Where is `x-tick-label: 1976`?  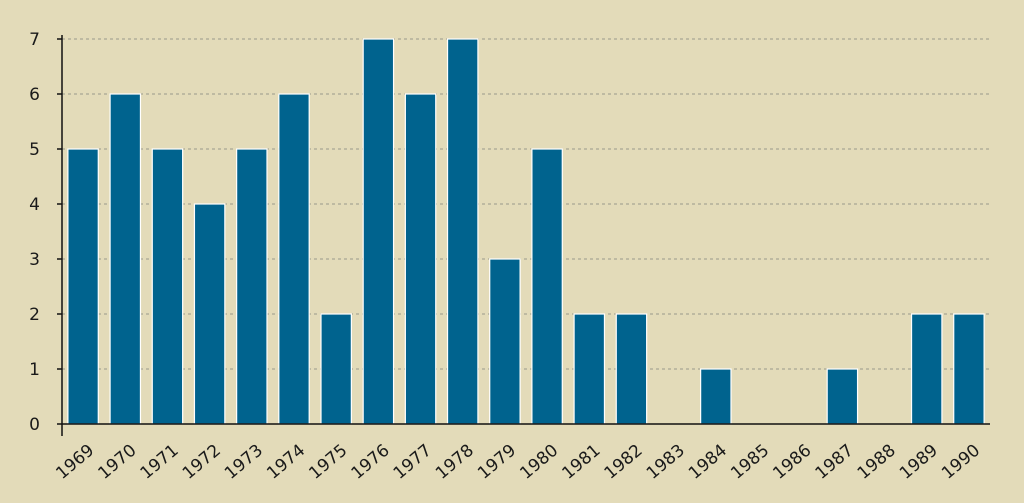 x-tick-label: 1976 is located at coordinates (371, 462).